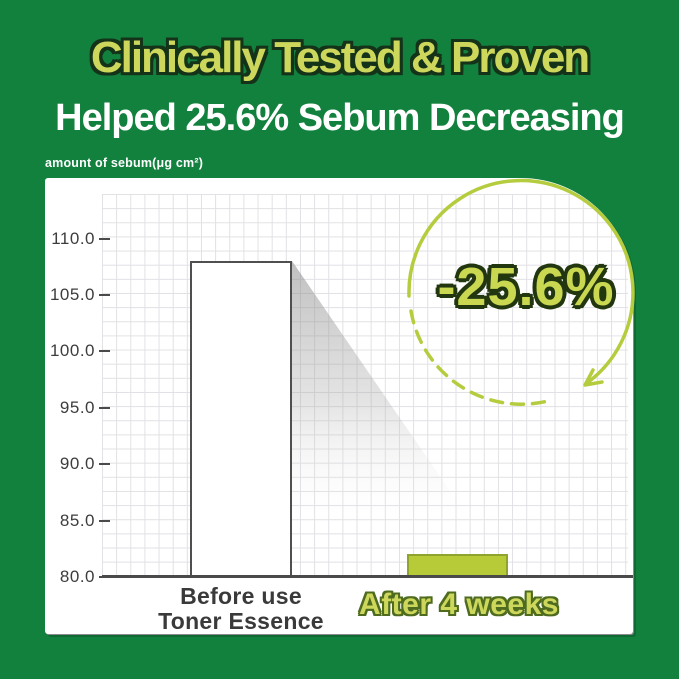 The width and height of the screenshot is (679, 679). What do you see at coordinates (340, 118) in the screenshot?
I see `page-subtitle: Helped 25.6% Sebum Decreasing` at bounding box center [340, 118].